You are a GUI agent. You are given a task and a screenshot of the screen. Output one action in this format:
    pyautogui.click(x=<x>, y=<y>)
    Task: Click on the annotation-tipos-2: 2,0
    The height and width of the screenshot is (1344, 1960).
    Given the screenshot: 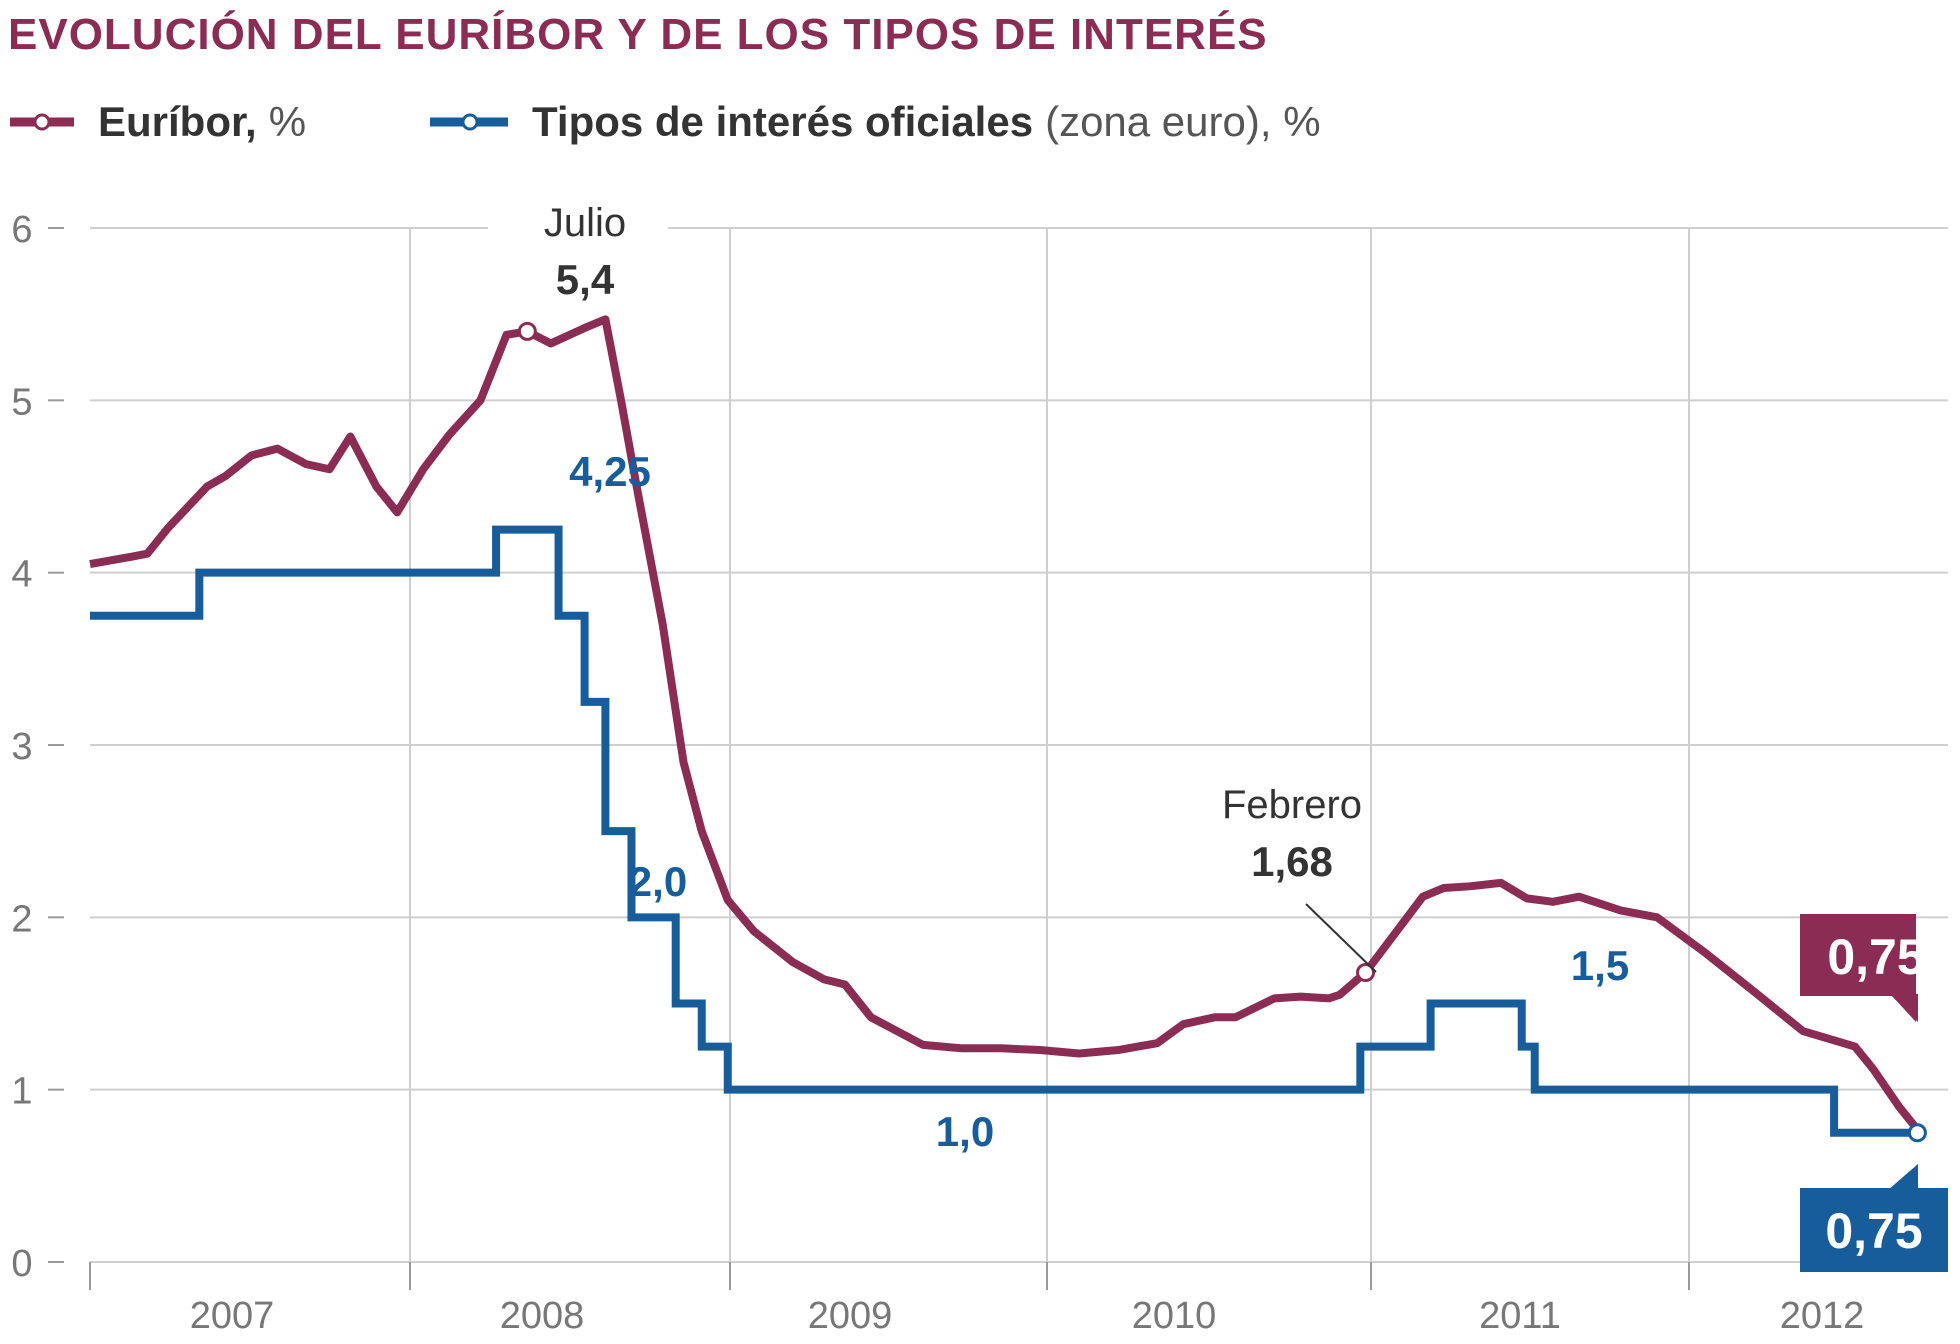 What is the action you would take?
    pyautogui.click(x=658, y=881)
    